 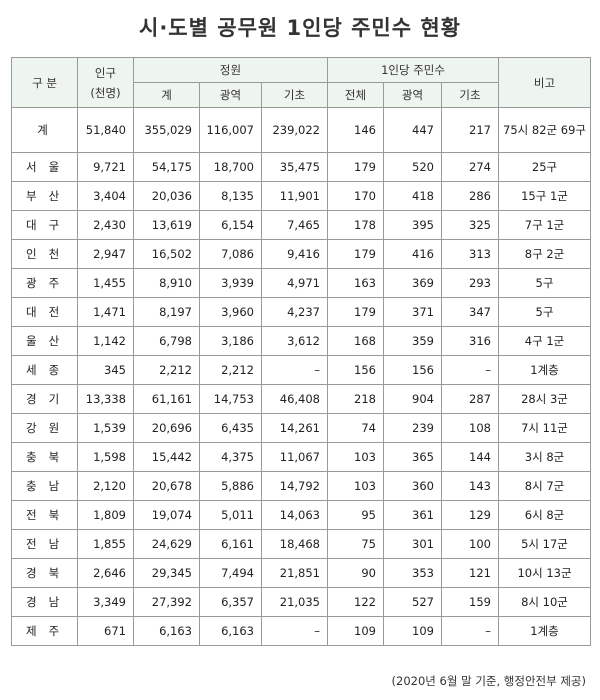 I want to click on header-per-person-all: 전체, so click(x=355, y=95).